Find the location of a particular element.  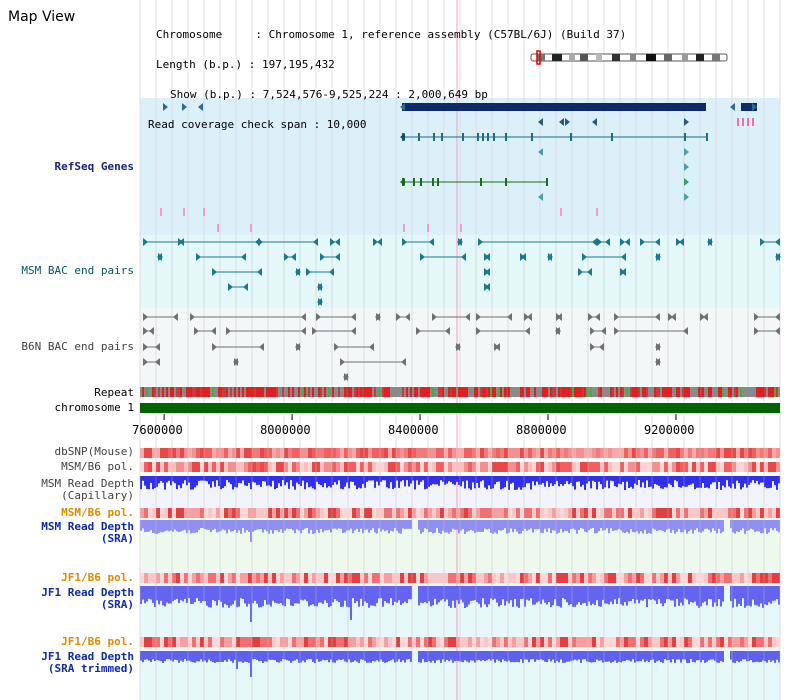

track-label-jf1-pol-1: JF1/B6 pol. is located at coordinates (97, 577).